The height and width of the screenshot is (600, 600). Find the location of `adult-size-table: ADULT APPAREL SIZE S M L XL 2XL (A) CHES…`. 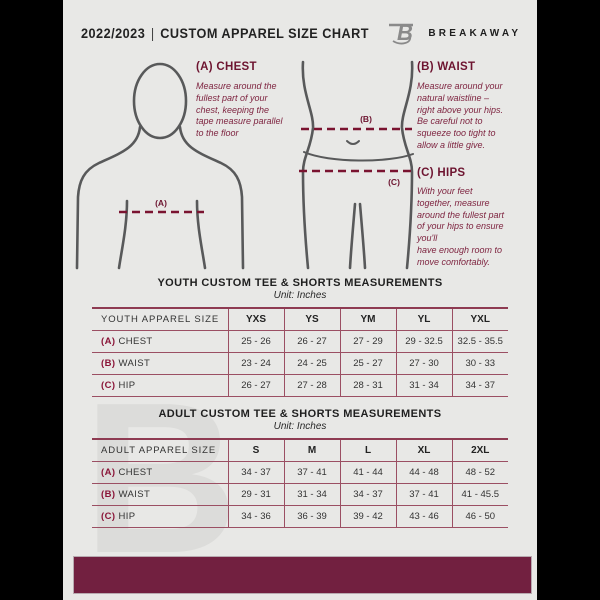

adult-size-table: ADULT APPAREL SIZE S M L XL 2XL (A) CHES… is located at coordinates (300, 483).